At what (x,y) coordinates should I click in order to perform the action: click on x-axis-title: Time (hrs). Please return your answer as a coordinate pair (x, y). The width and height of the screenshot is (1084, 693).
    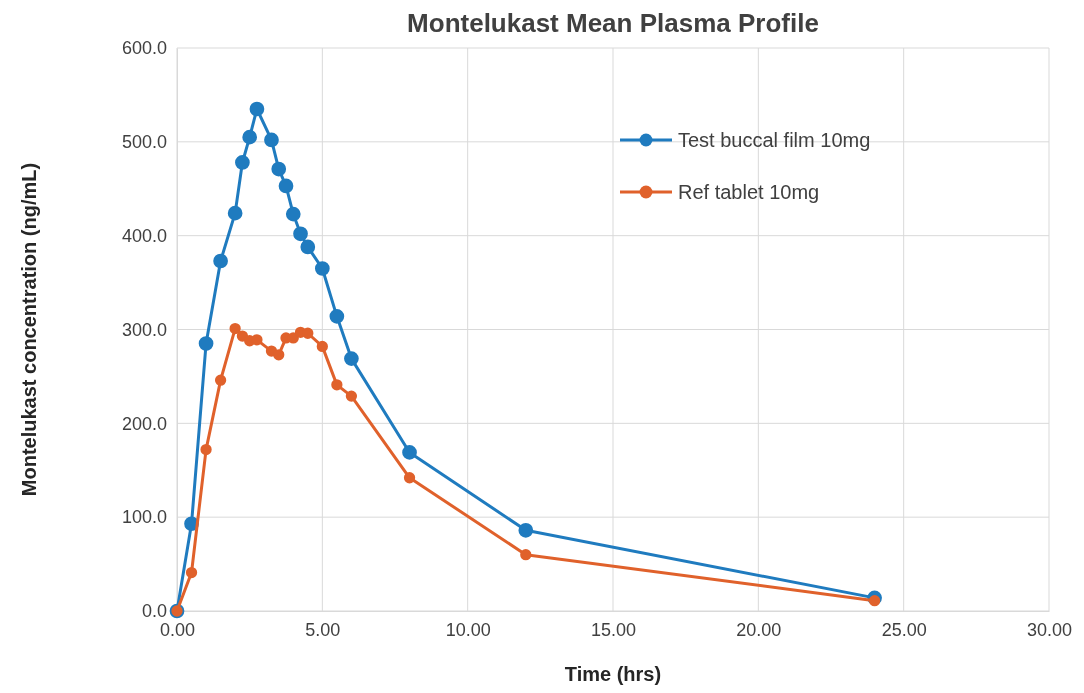
    Looking at the image, I should click on (613, 674).